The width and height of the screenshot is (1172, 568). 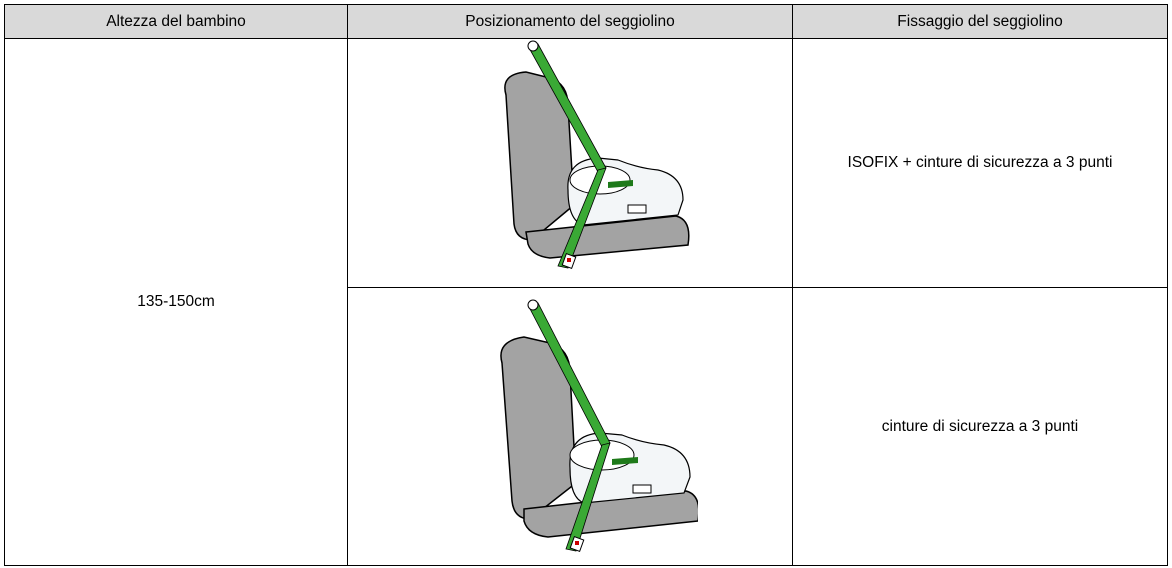 I want to click on header-text: Fissaggio del seggiolino, so click(x=980, y=21).